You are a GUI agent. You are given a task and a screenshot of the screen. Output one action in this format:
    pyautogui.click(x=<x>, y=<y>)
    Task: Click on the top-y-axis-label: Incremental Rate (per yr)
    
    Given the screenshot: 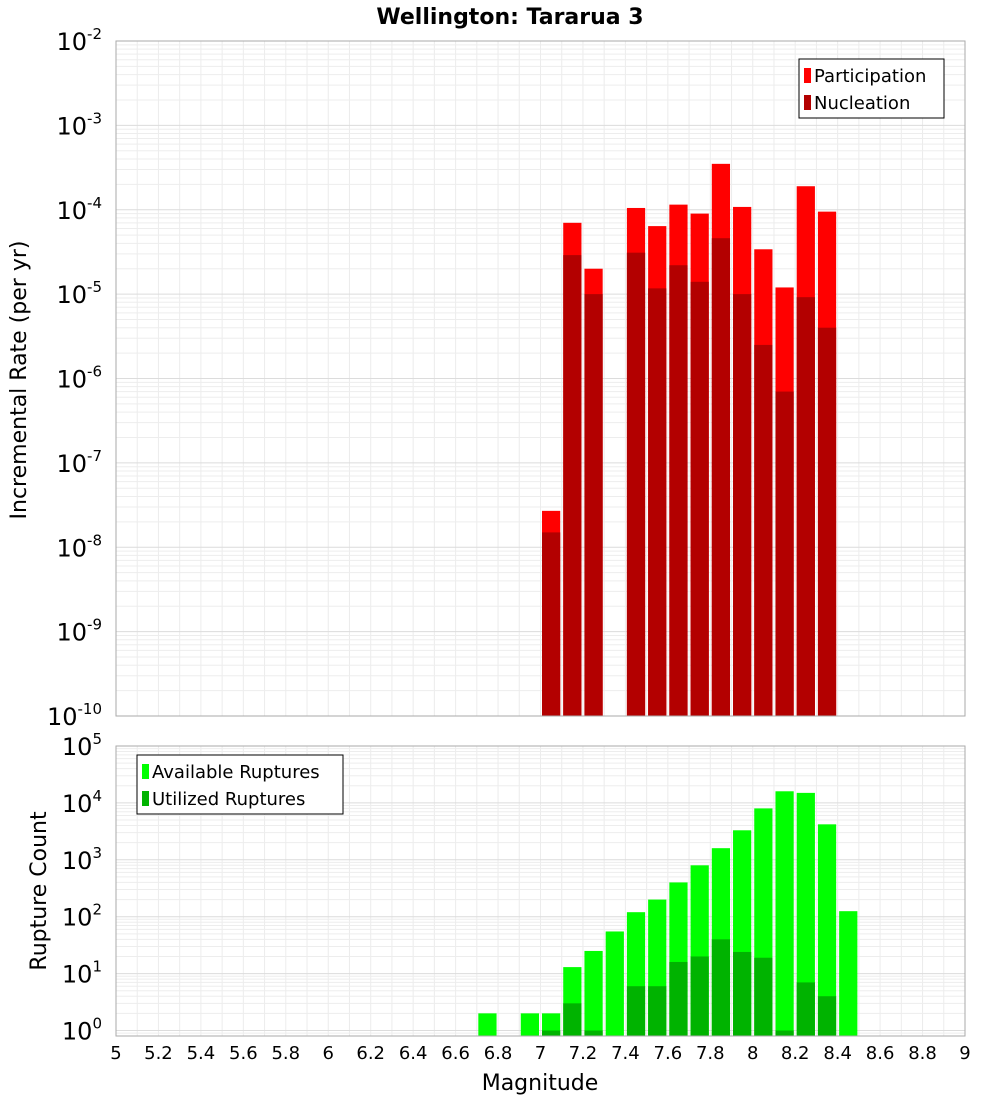 What is the action you would take?
    pyautogui.click(x=19, y=380)
    